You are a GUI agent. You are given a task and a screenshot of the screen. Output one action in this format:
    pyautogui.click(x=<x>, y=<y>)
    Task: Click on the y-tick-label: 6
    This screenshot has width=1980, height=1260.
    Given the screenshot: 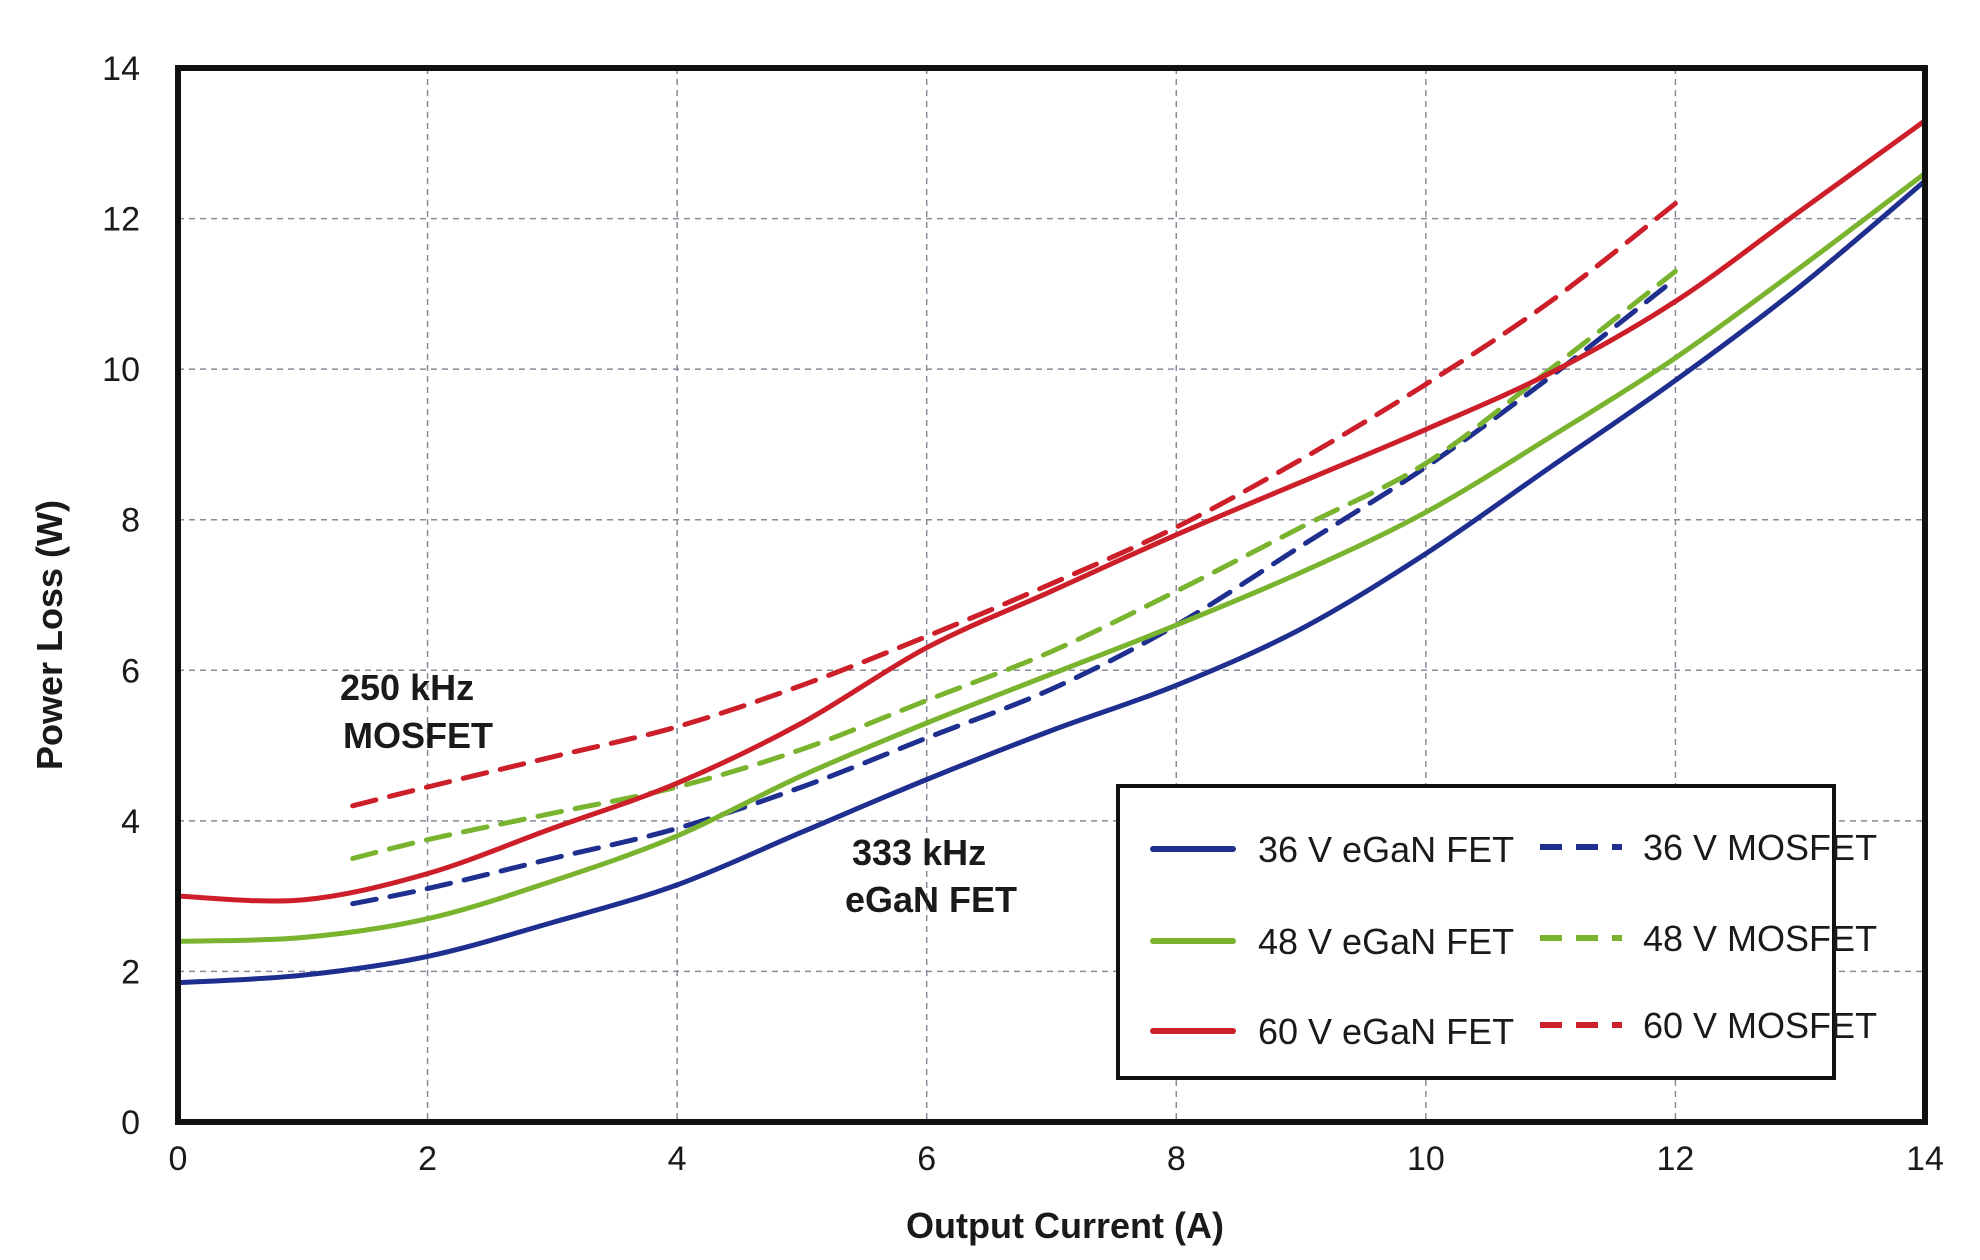 What is the action you would take?
    pyautogui.click(x=130, y=671)
    